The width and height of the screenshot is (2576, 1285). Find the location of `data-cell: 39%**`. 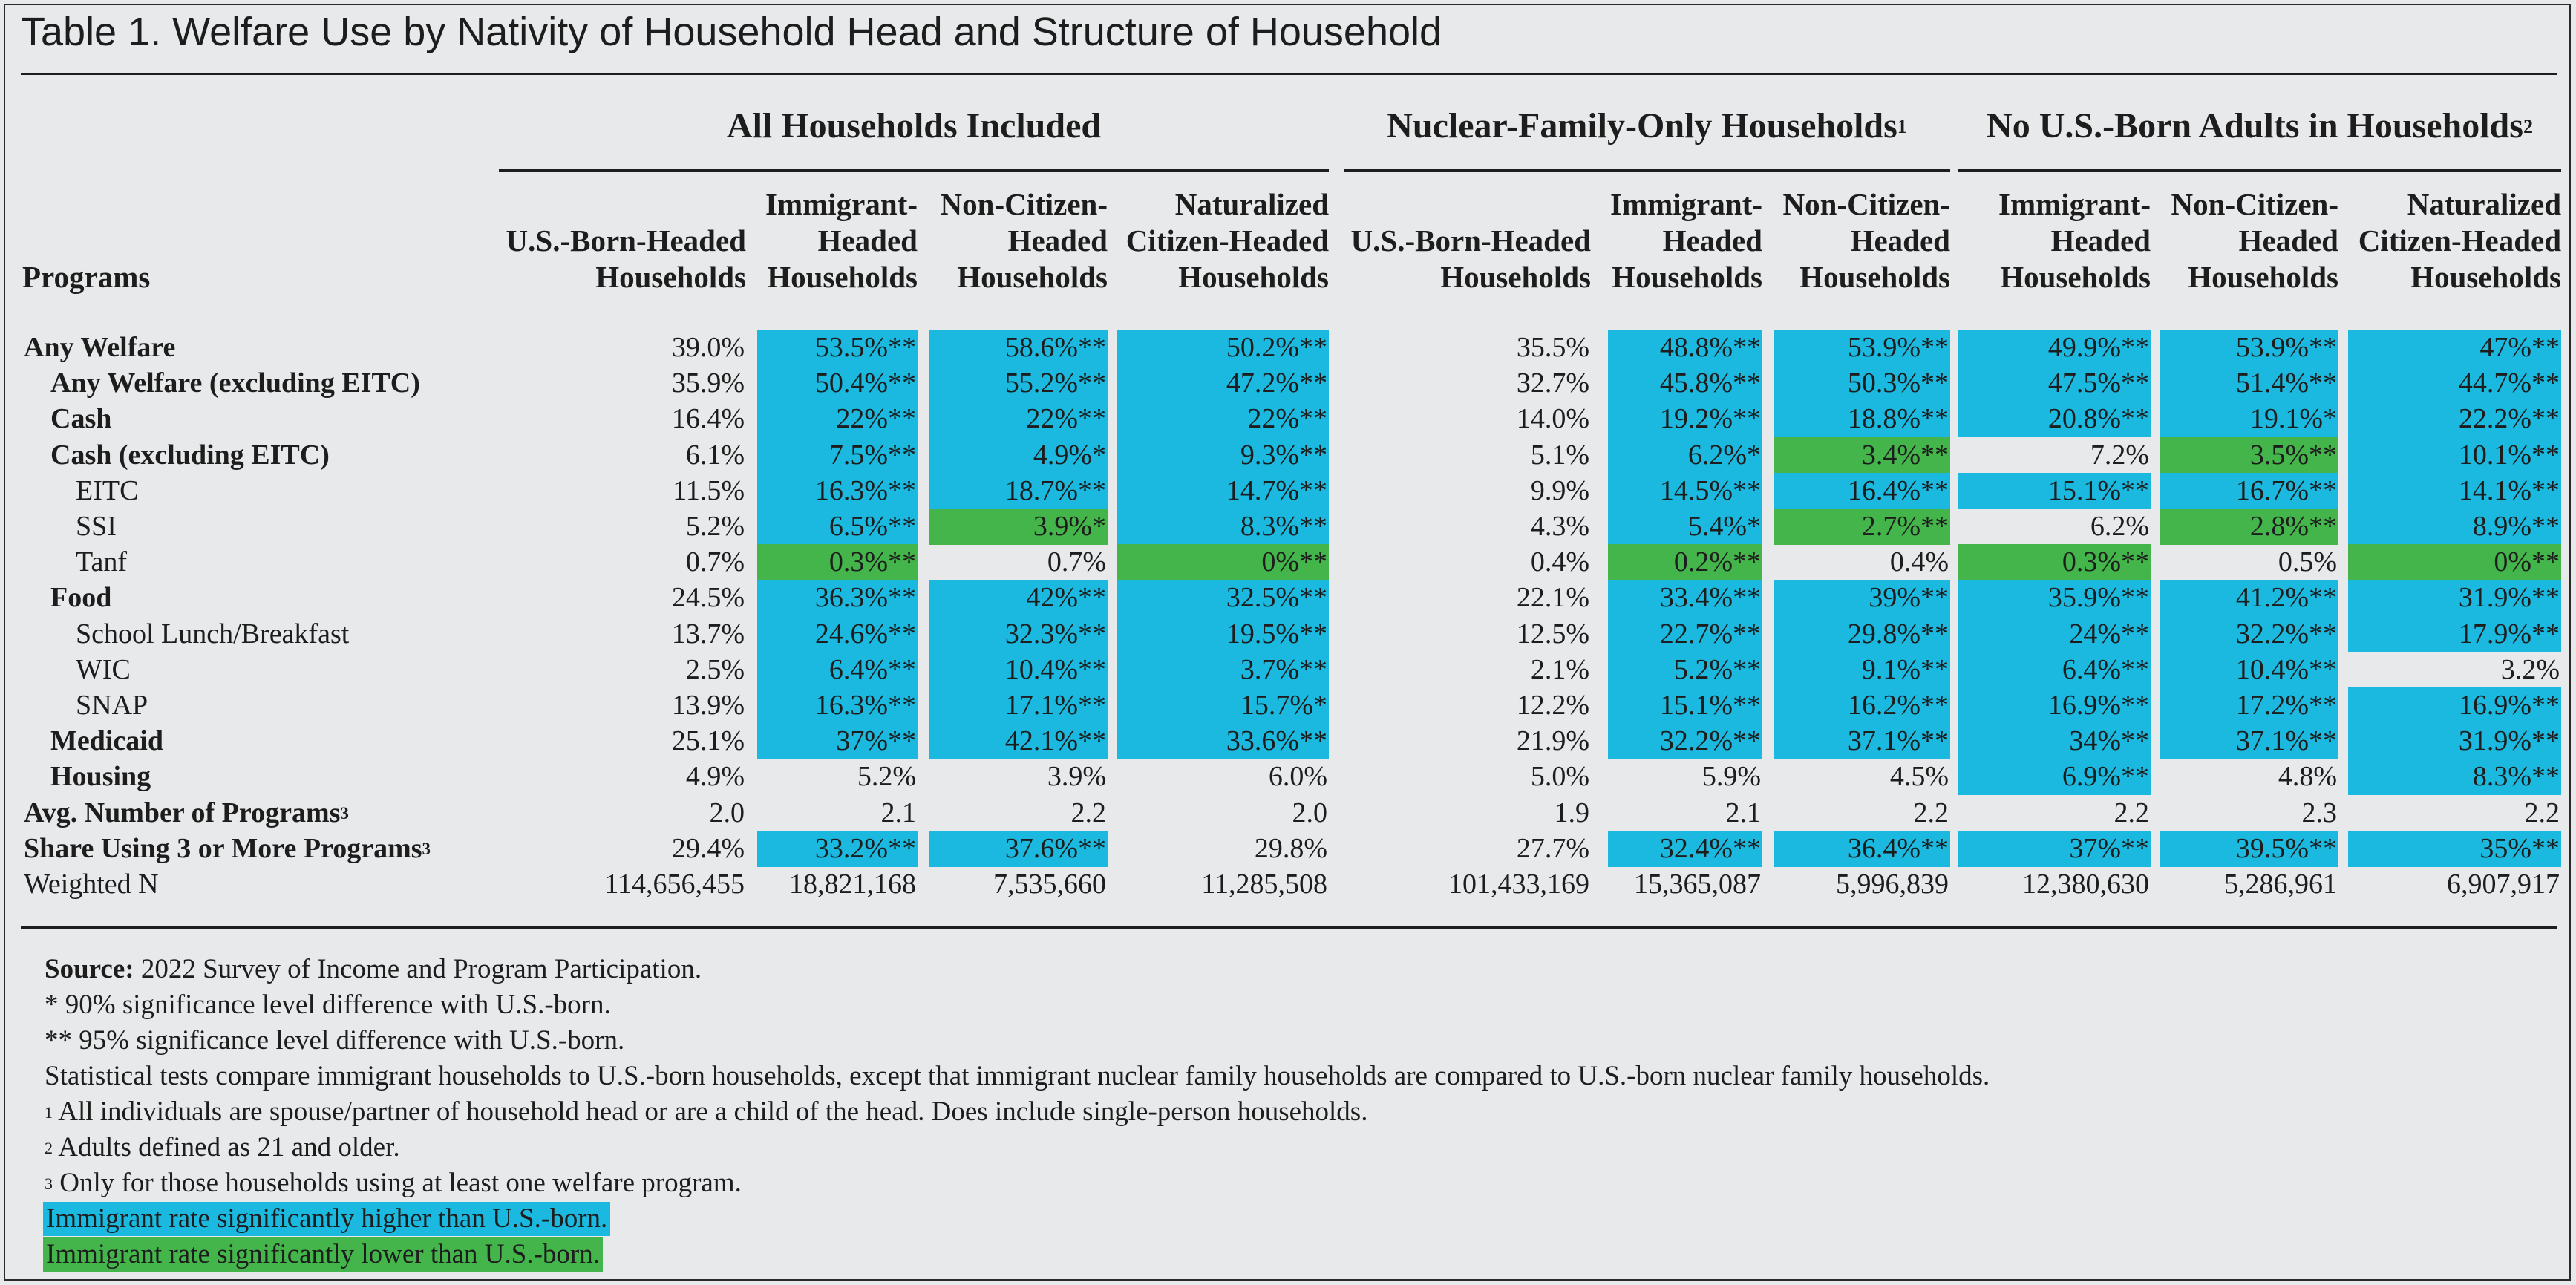

data-cell: 39%** is located at coordinates (1862, 598).